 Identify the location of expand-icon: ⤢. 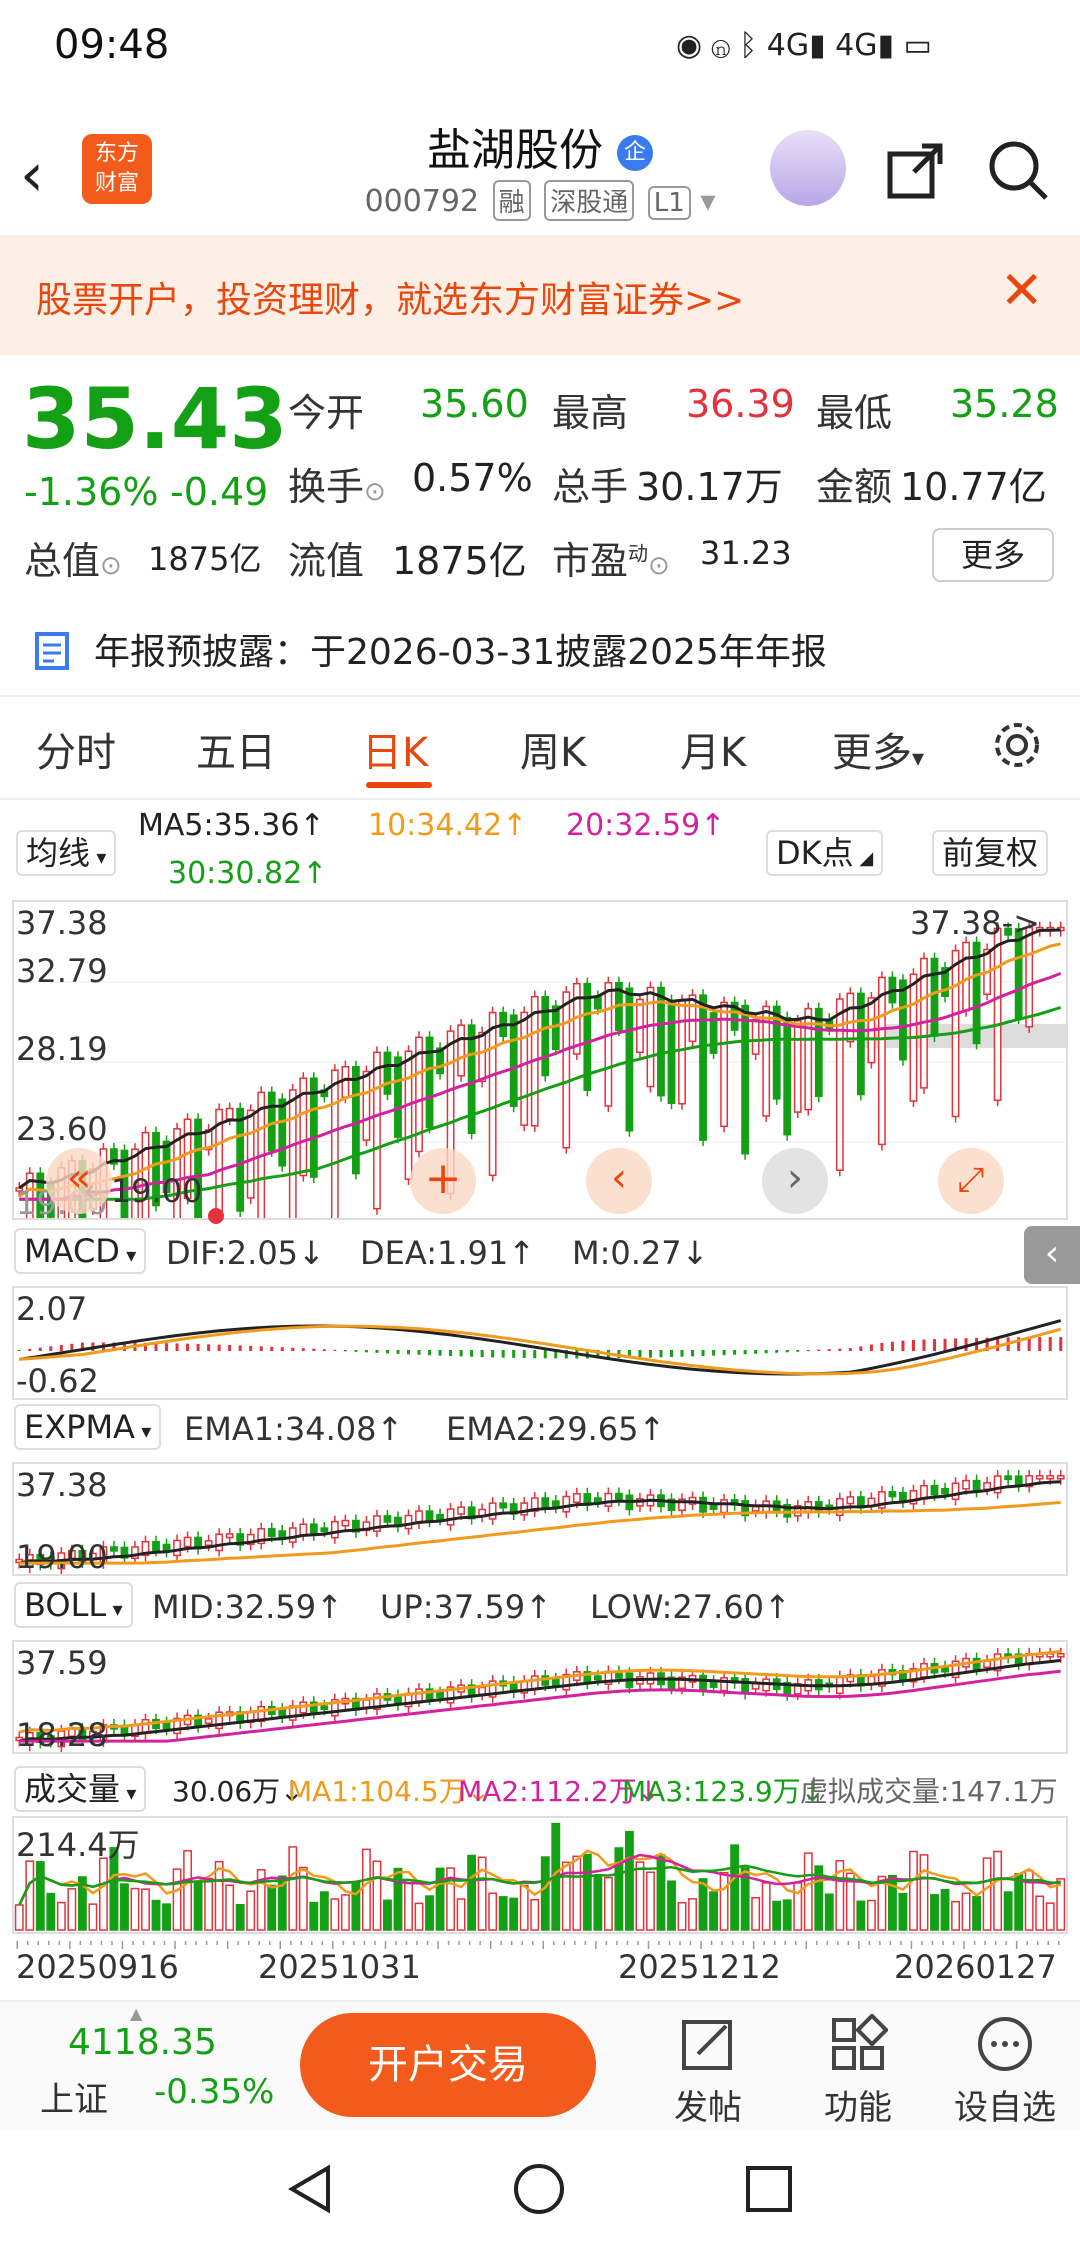
(971, 1181).